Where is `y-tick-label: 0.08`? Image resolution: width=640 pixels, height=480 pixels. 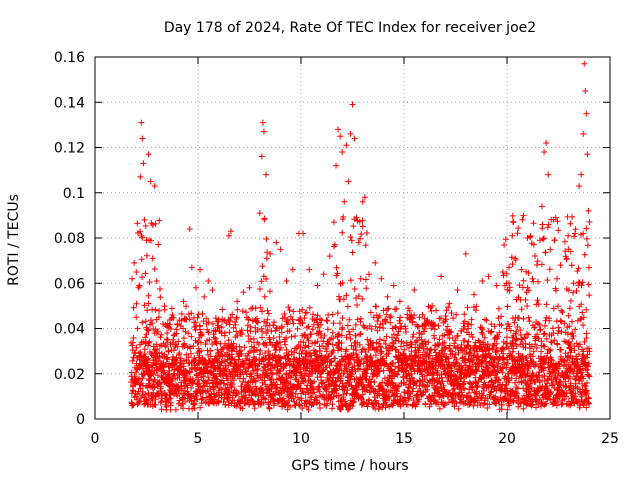 y-tick-label: 0.08 is located at coordinates (69, 239).